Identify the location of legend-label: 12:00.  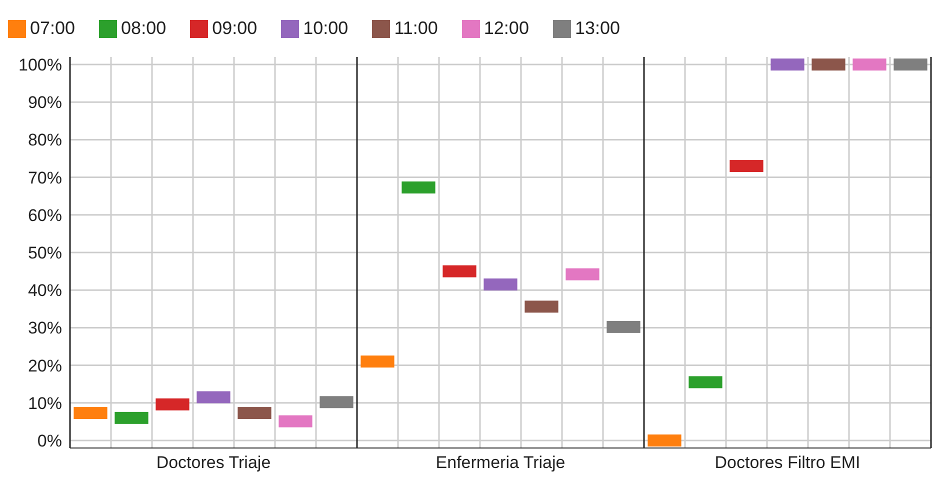
(506, 28).